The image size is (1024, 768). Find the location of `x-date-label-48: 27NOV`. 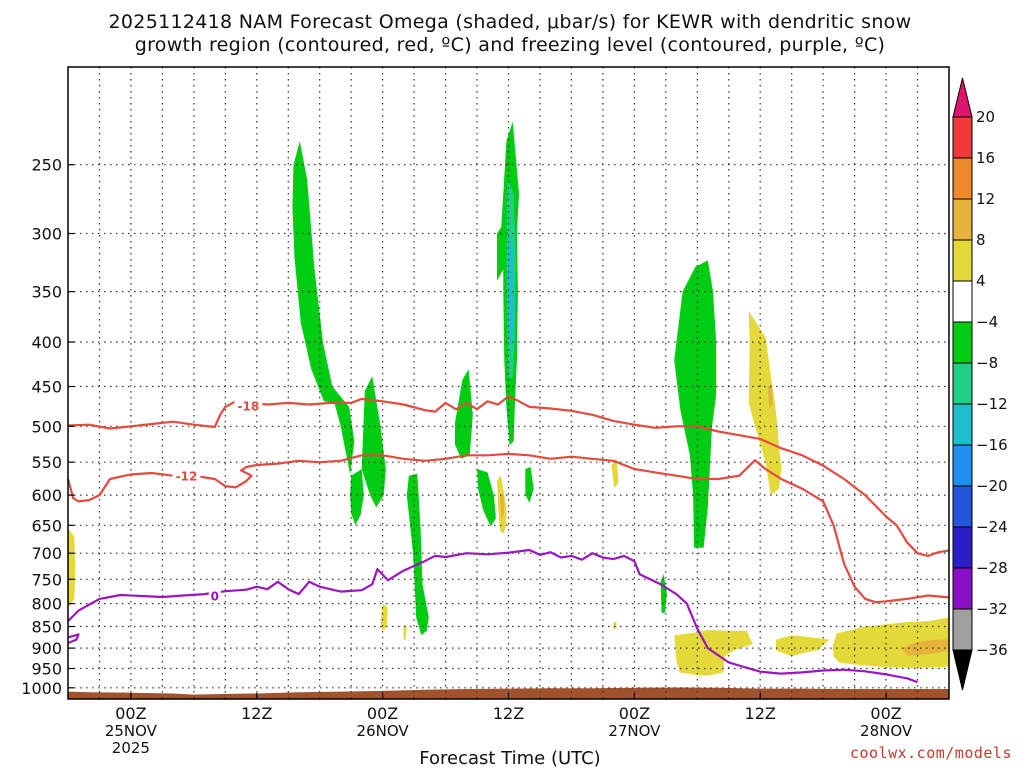

x-date-label-48: 27NOV is located at coordinates (634, 731).